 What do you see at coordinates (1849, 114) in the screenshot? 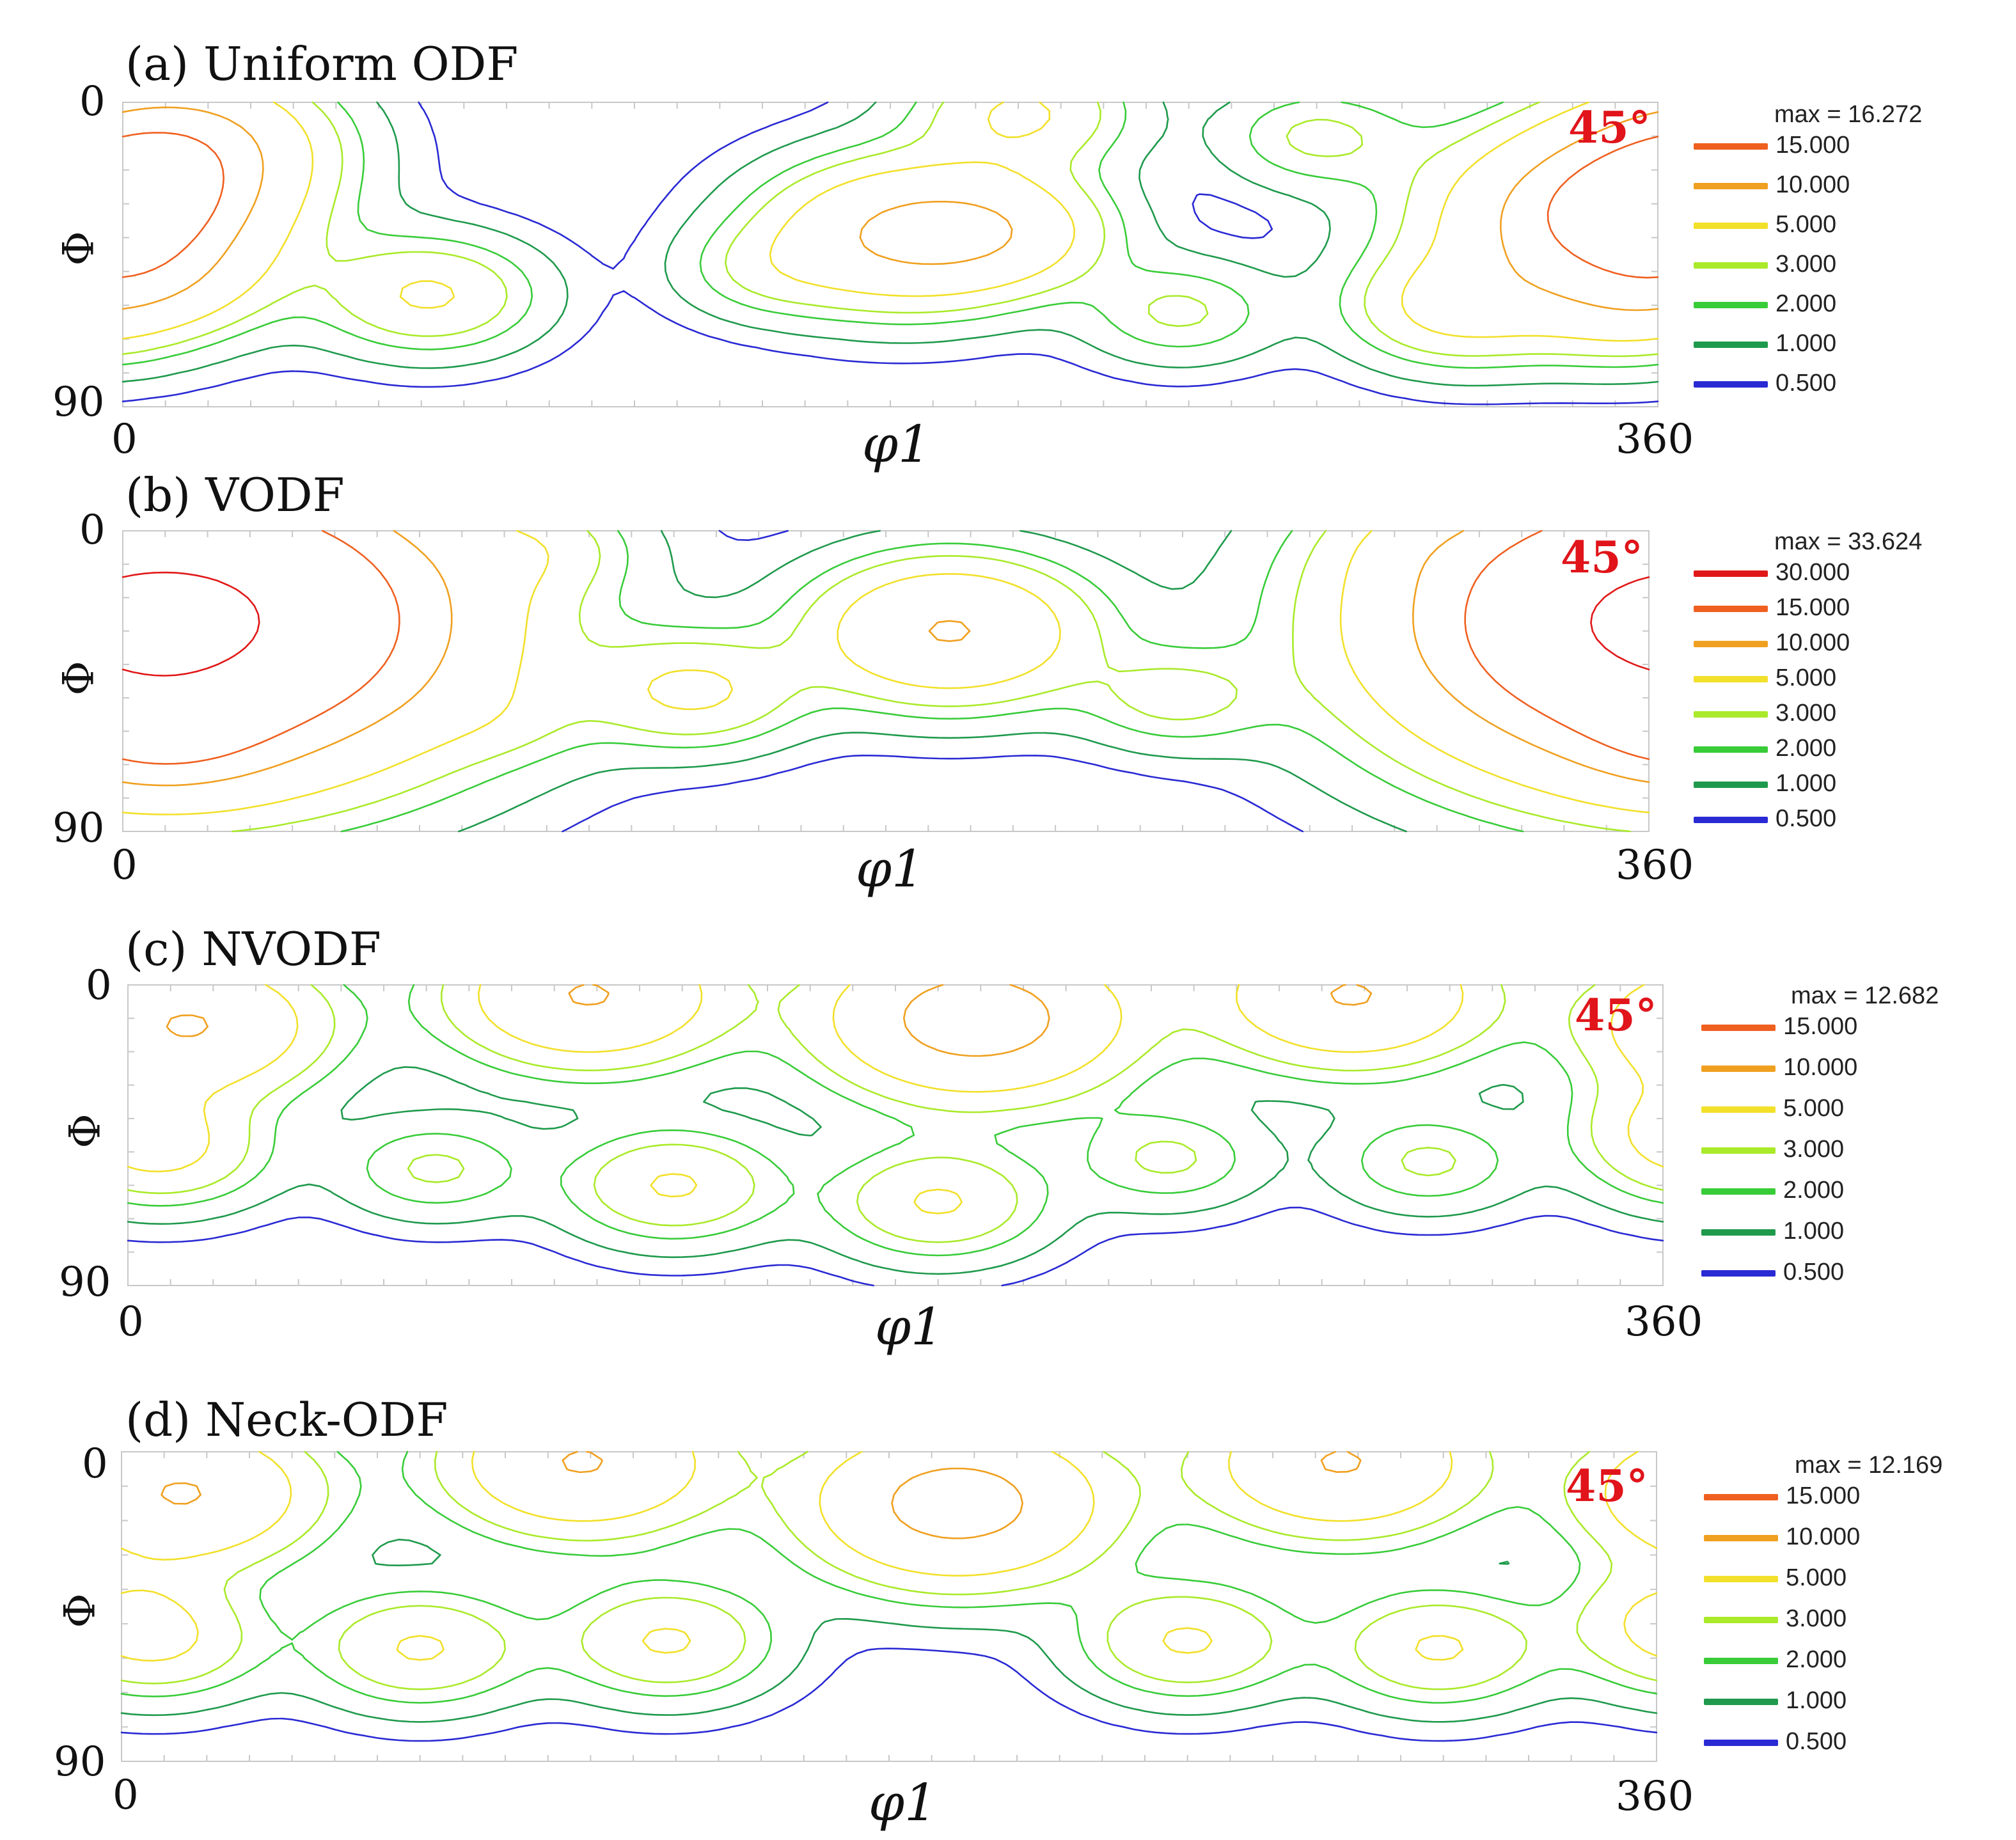
I see `legend-max: max = 16.272` at bounding box center [1849, 114].